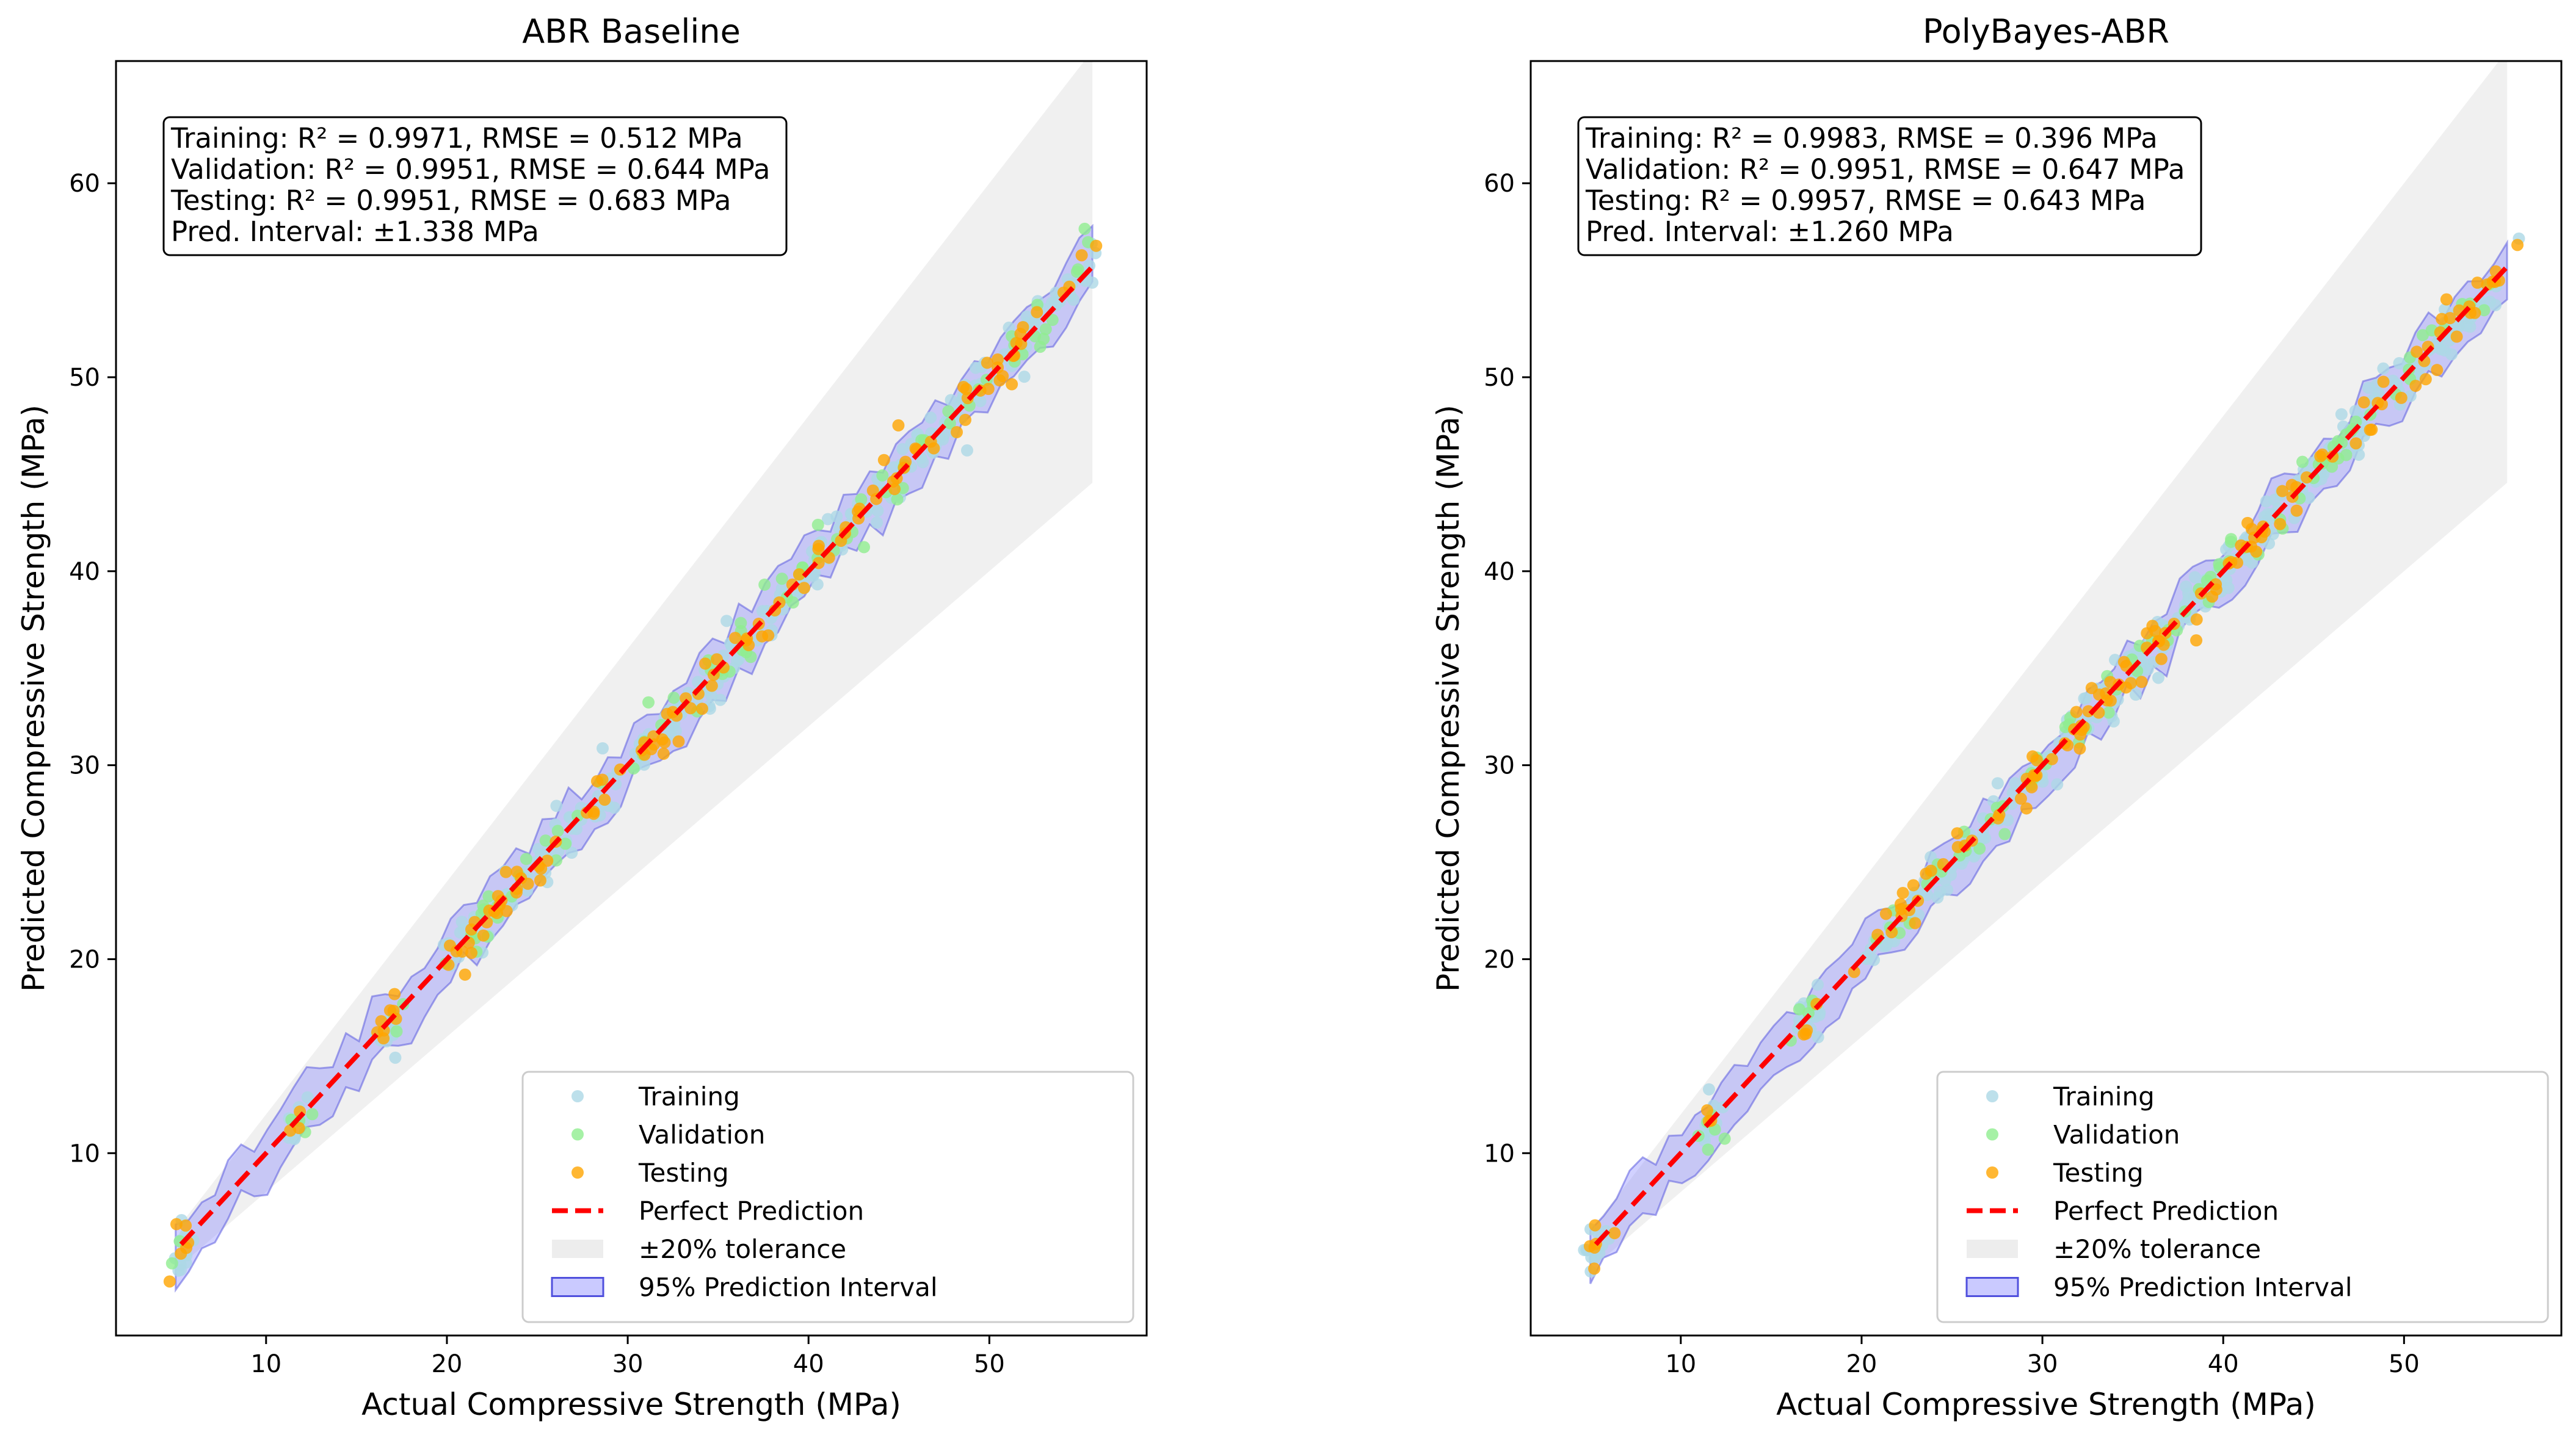 Image resolution: width=2576 pixels, height=1435 pixels. What do you see at coordinates (2116, 1135) in the screenshot?
I see `legend-label: Validation` at bounding box center [2116, 1135].